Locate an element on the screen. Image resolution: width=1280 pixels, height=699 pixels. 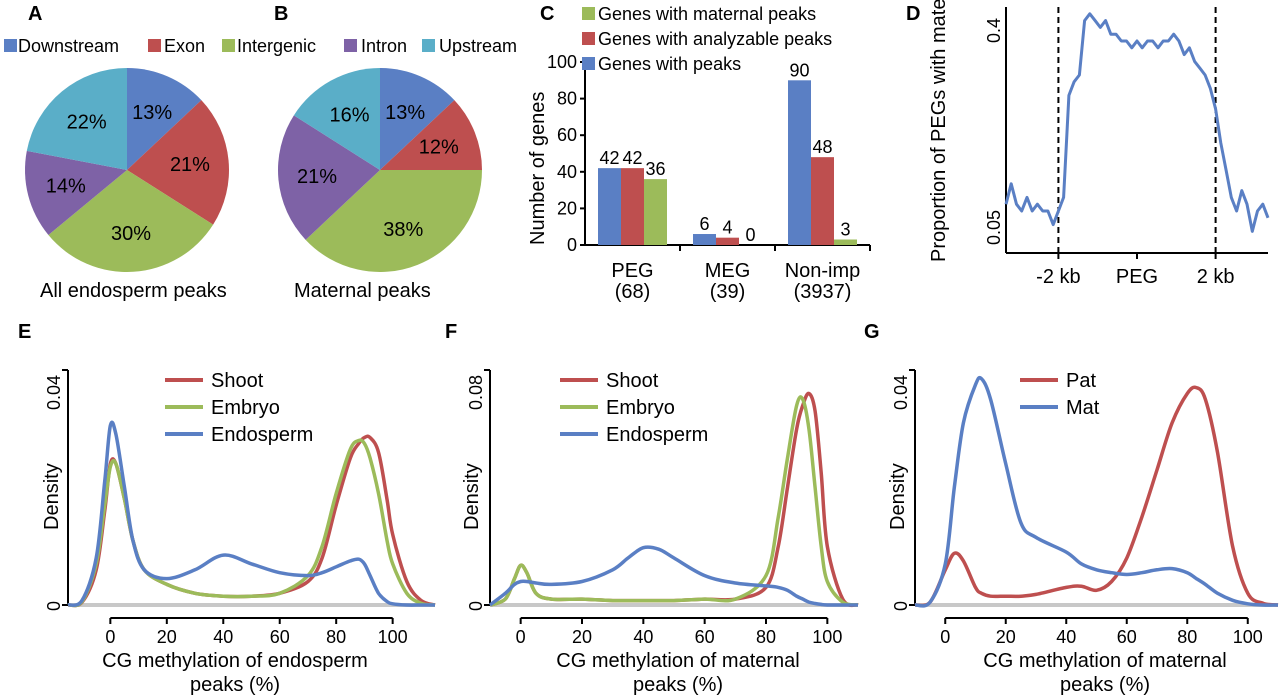
e-x-tick-label: 40 is located at coordinates (223, 637).